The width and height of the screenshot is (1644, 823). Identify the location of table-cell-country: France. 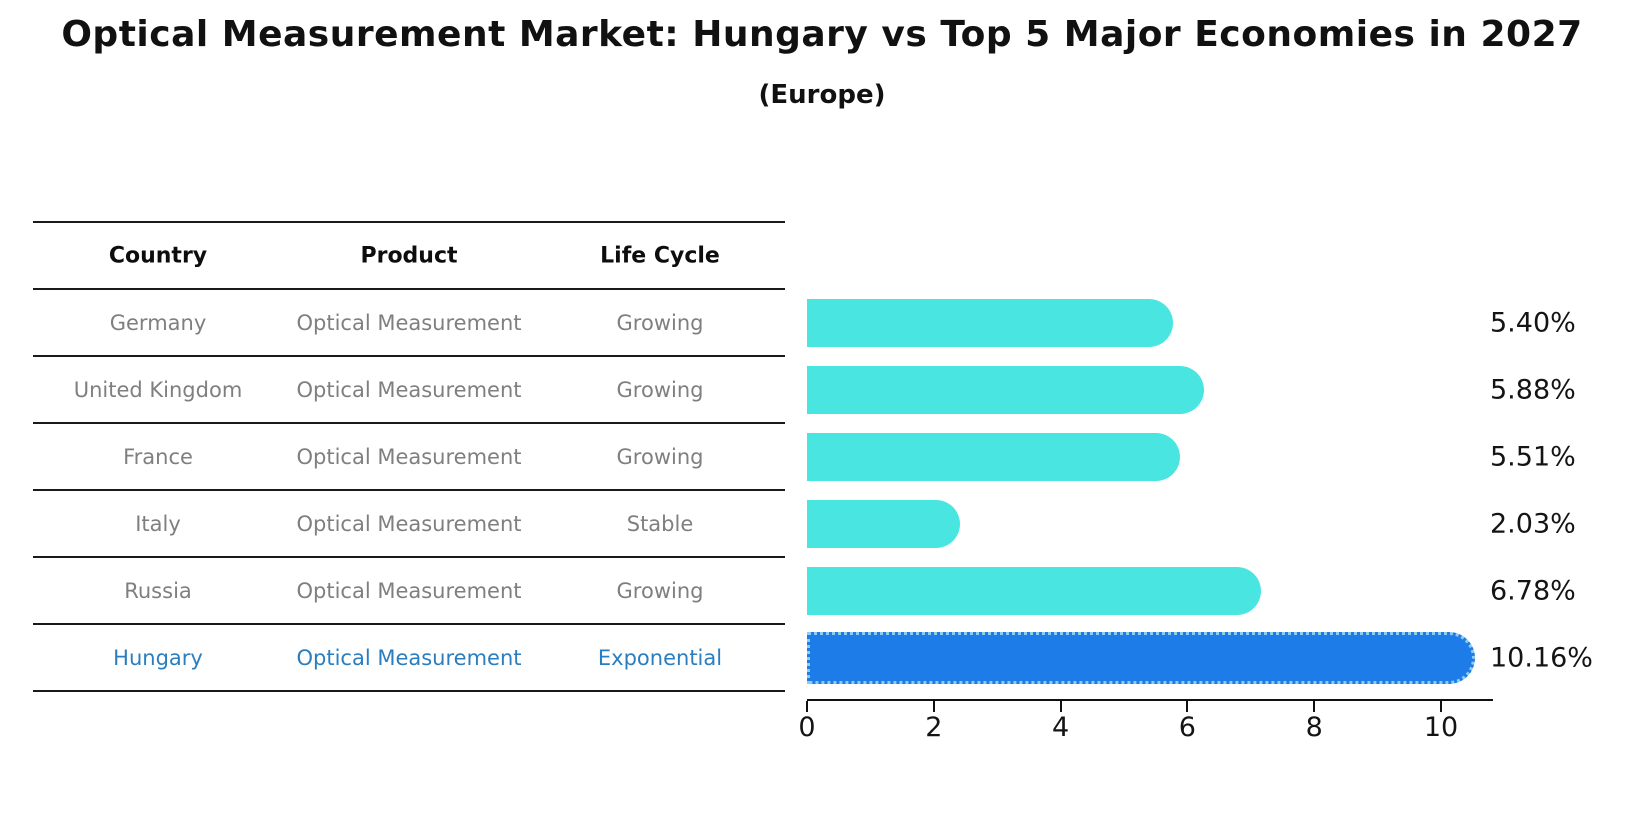
(158, 456).